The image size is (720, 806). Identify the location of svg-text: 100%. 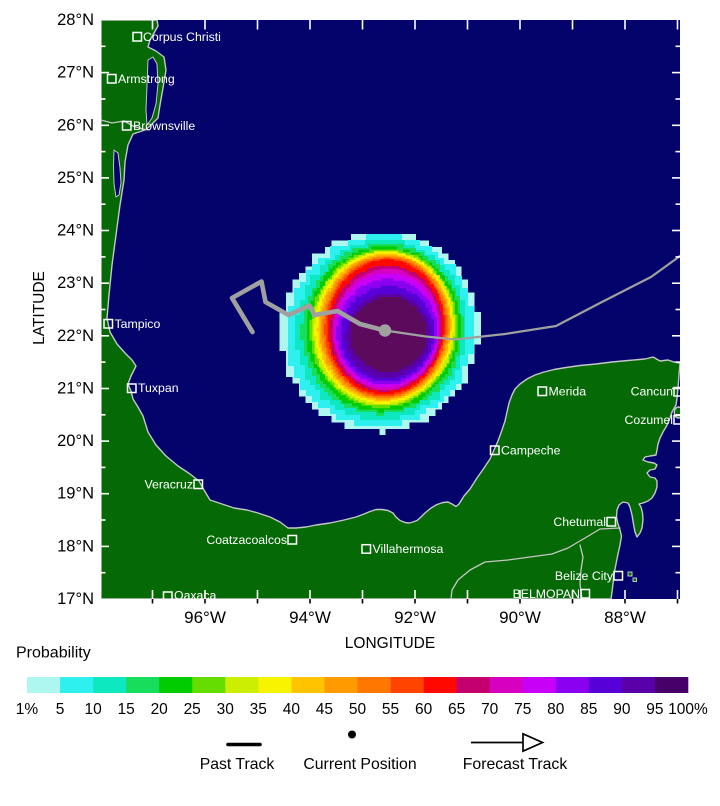
(688, 709).